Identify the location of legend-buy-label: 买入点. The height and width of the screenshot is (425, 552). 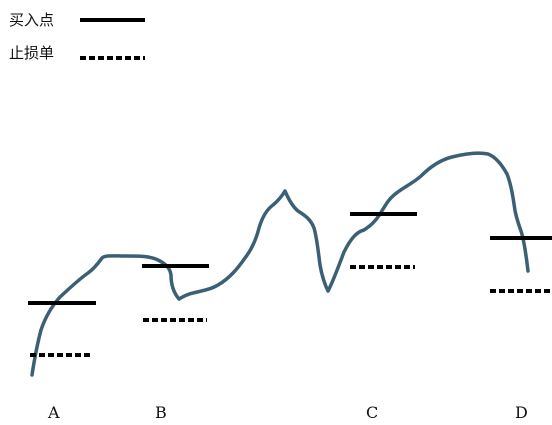
(32, 20).